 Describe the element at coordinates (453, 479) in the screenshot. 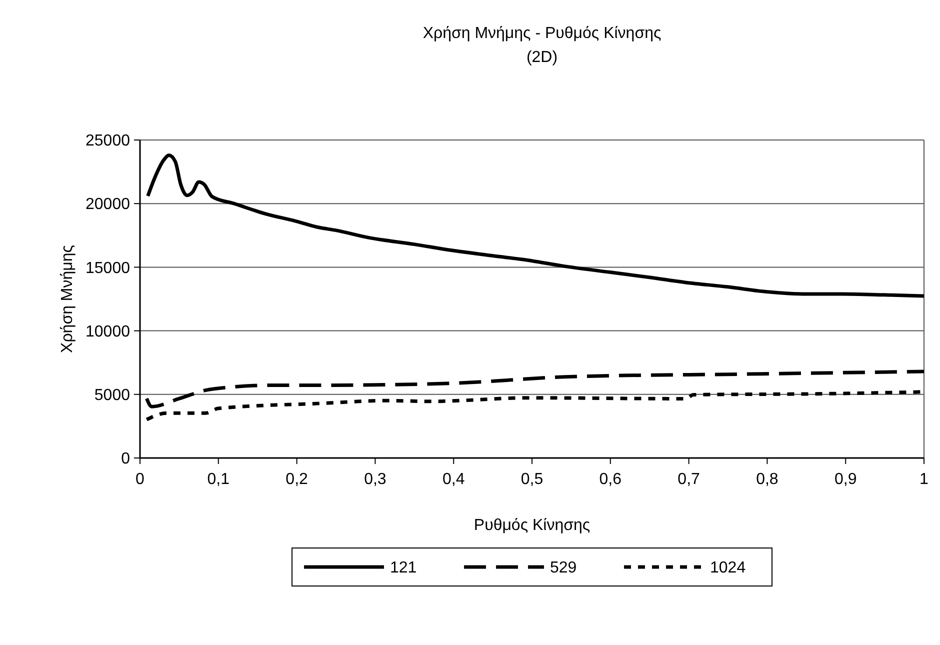

I see `x-tick-label: 0,4` at that location.